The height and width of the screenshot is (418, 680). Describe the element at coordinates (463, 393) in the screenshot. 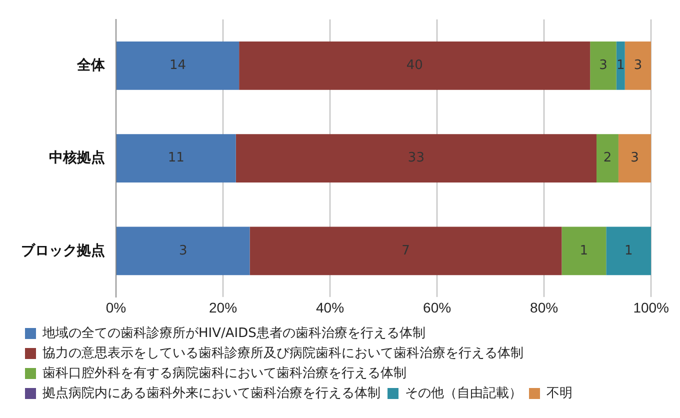

I see `legend-label: その他（自由記載）` at that location.